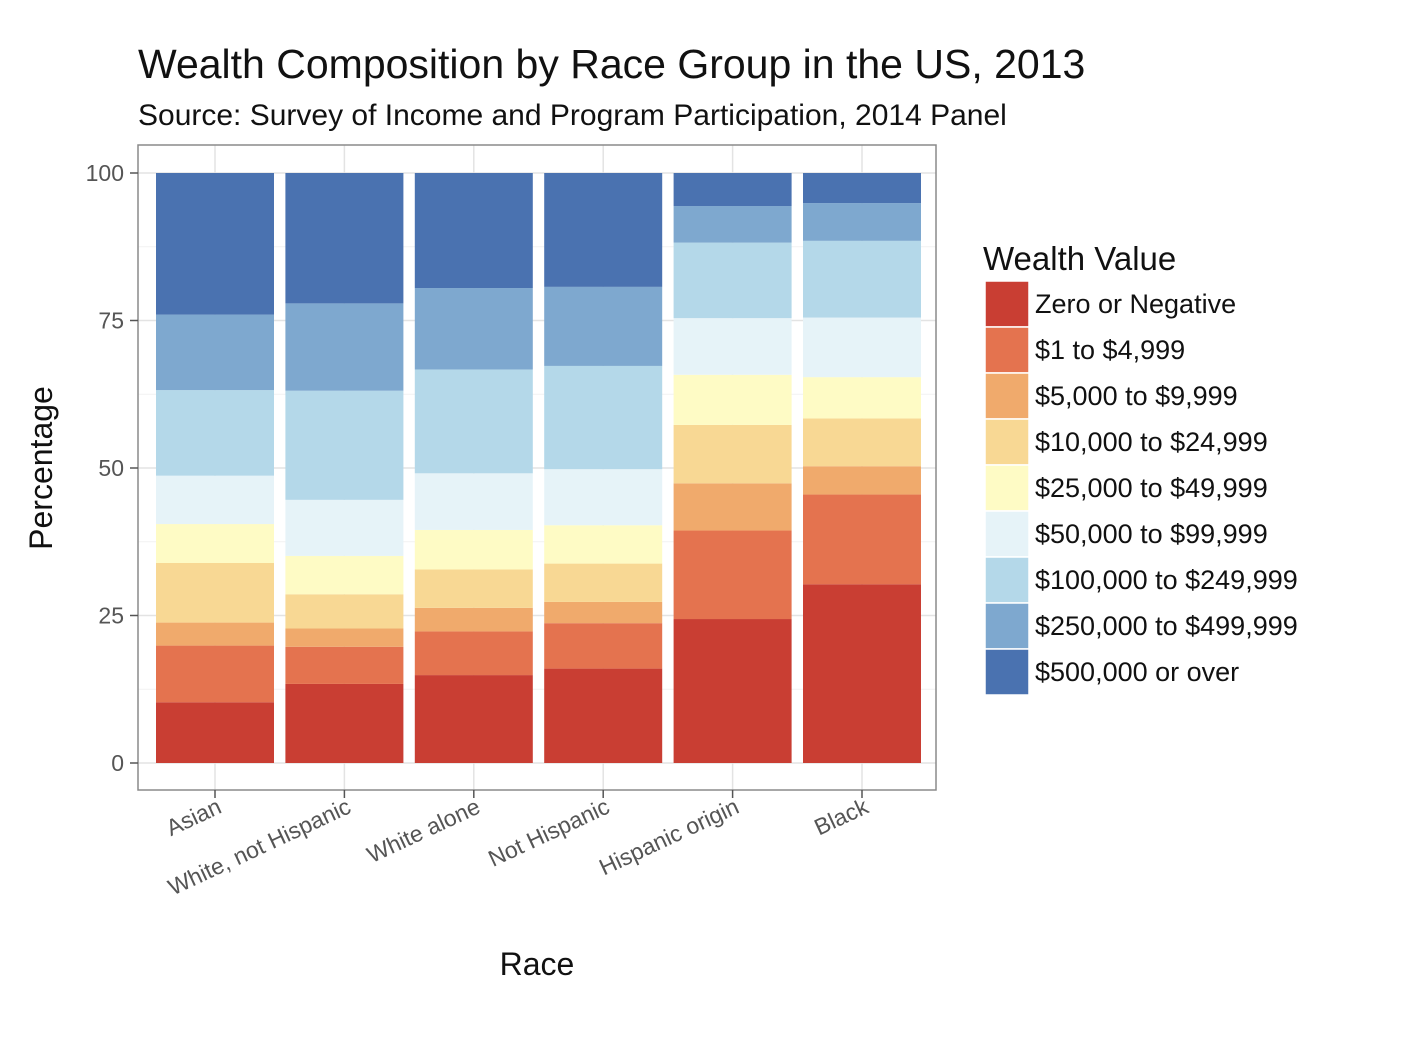 This screenshot has height=1051, width=1406. What do you see at coordinates (603, 230) in the screenshot?
I see `bar-not-hispanic-500-000-or-over` at bounding box center [603, 230].